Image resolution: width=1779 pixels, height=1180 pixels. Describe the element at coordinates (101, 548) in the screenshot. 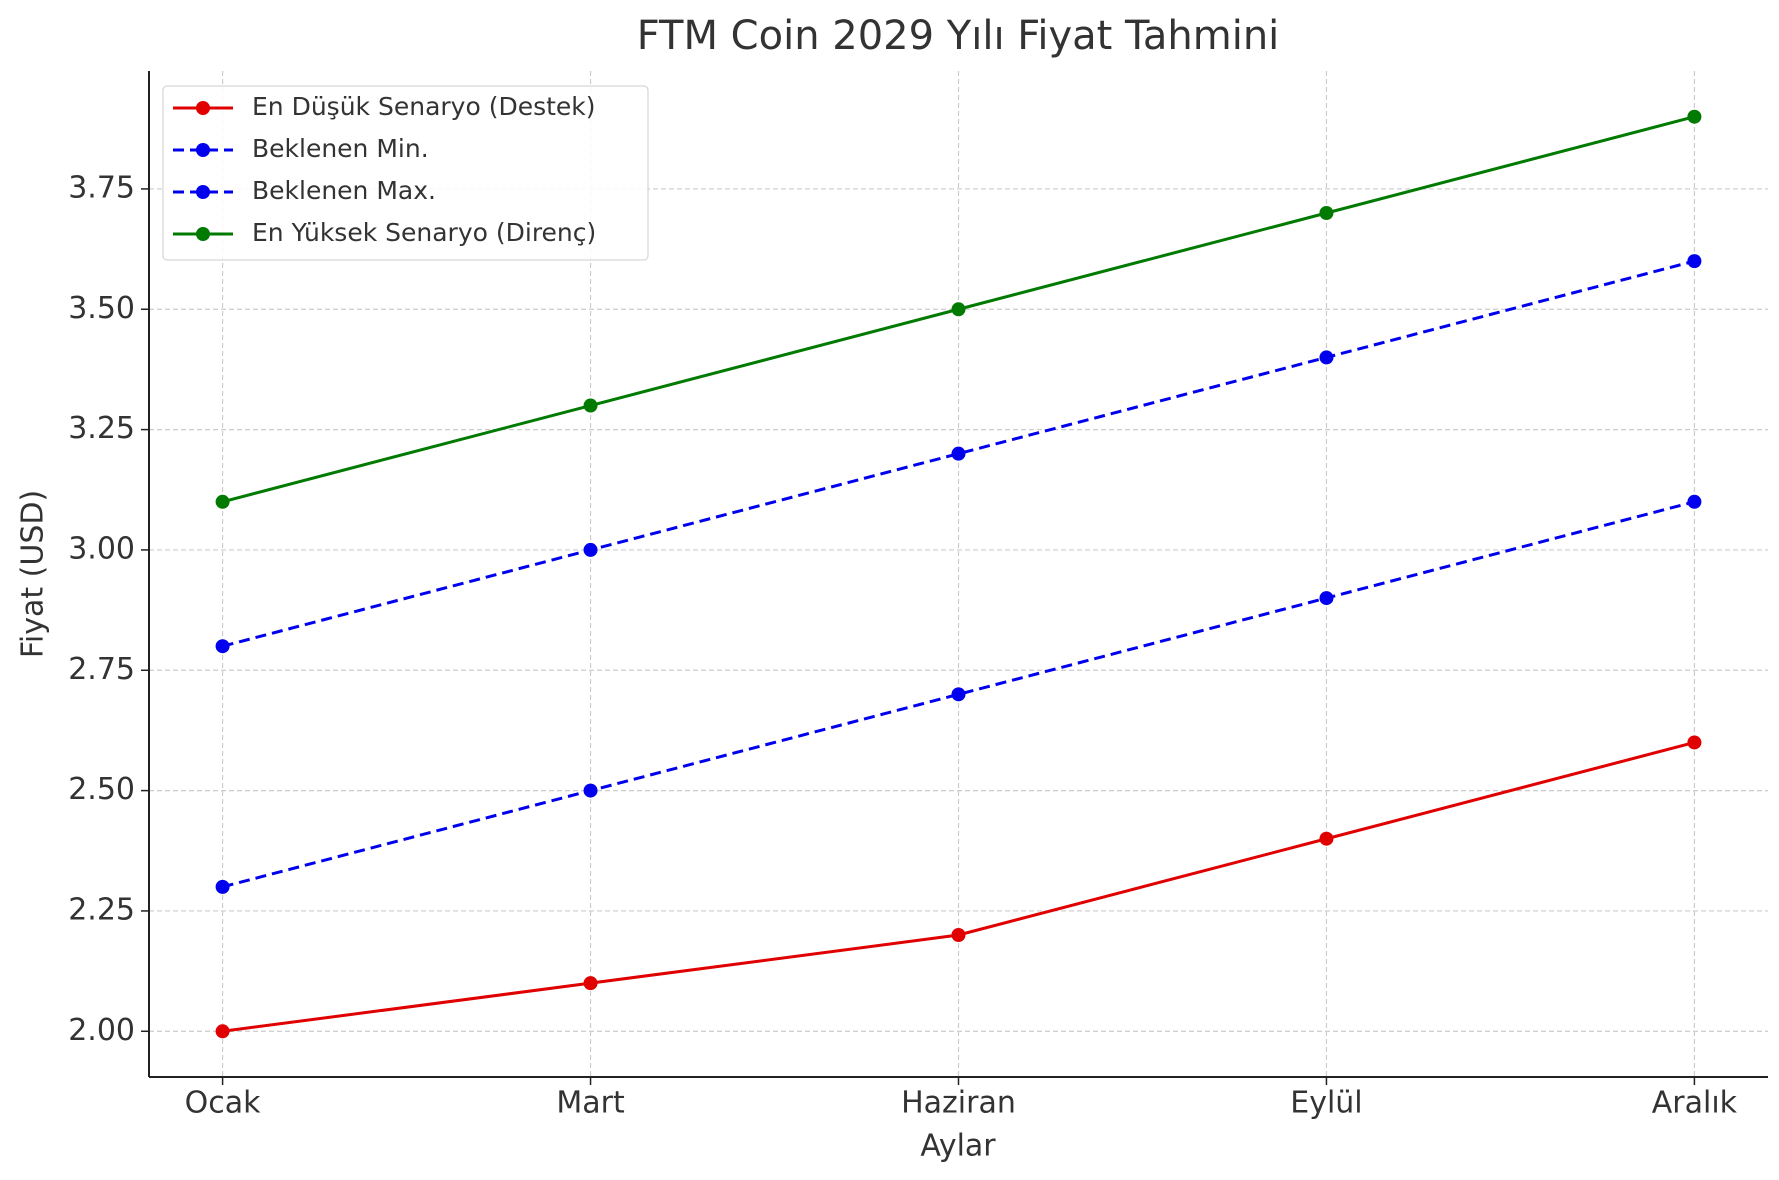

I see `y-tick-label: 3.00` at that location.